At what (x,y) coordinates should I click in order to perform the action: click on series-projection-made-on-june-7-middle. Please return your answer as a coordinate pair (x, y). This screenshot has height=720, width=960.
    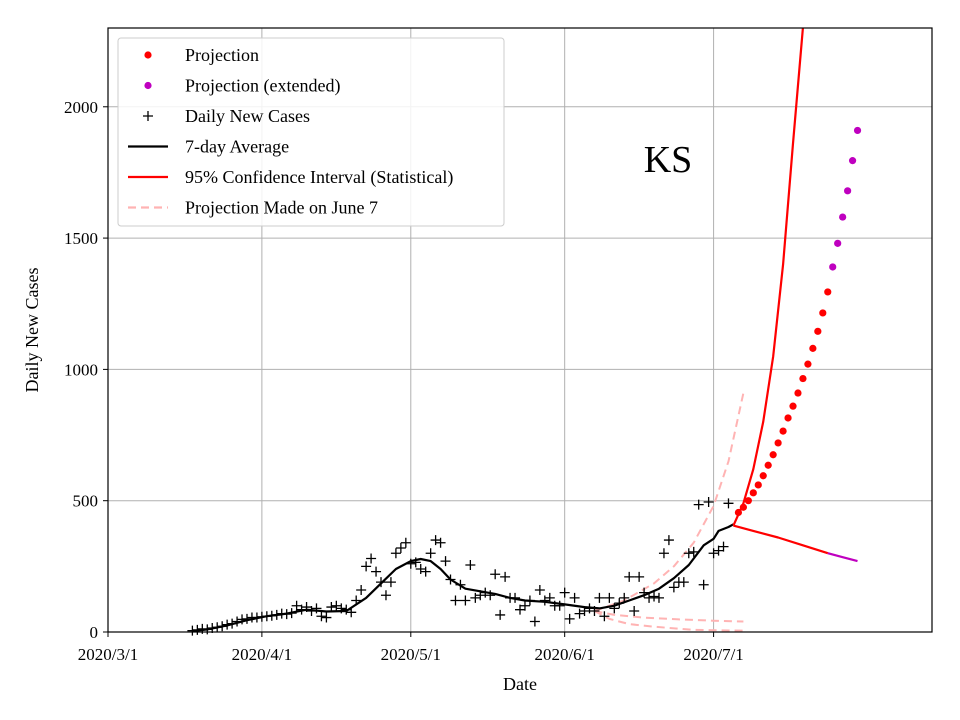
    Looking at the image, I should click on (669, 616).